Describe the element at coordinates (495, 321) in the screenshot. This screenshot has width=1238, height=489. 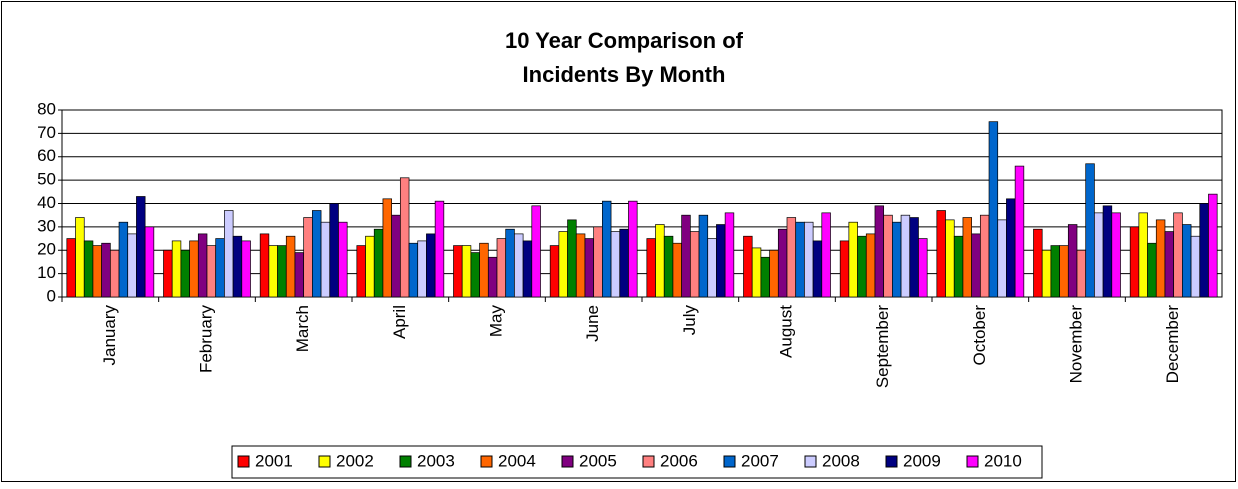
I see `x-tick-label: May` at that location.